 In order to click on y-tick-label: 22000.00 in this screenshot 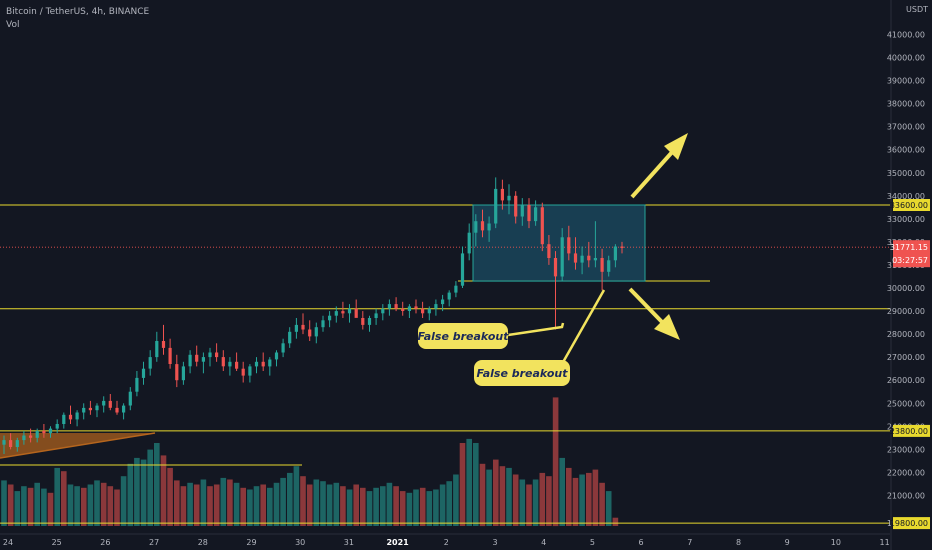, I will do `click(906, 472)`.